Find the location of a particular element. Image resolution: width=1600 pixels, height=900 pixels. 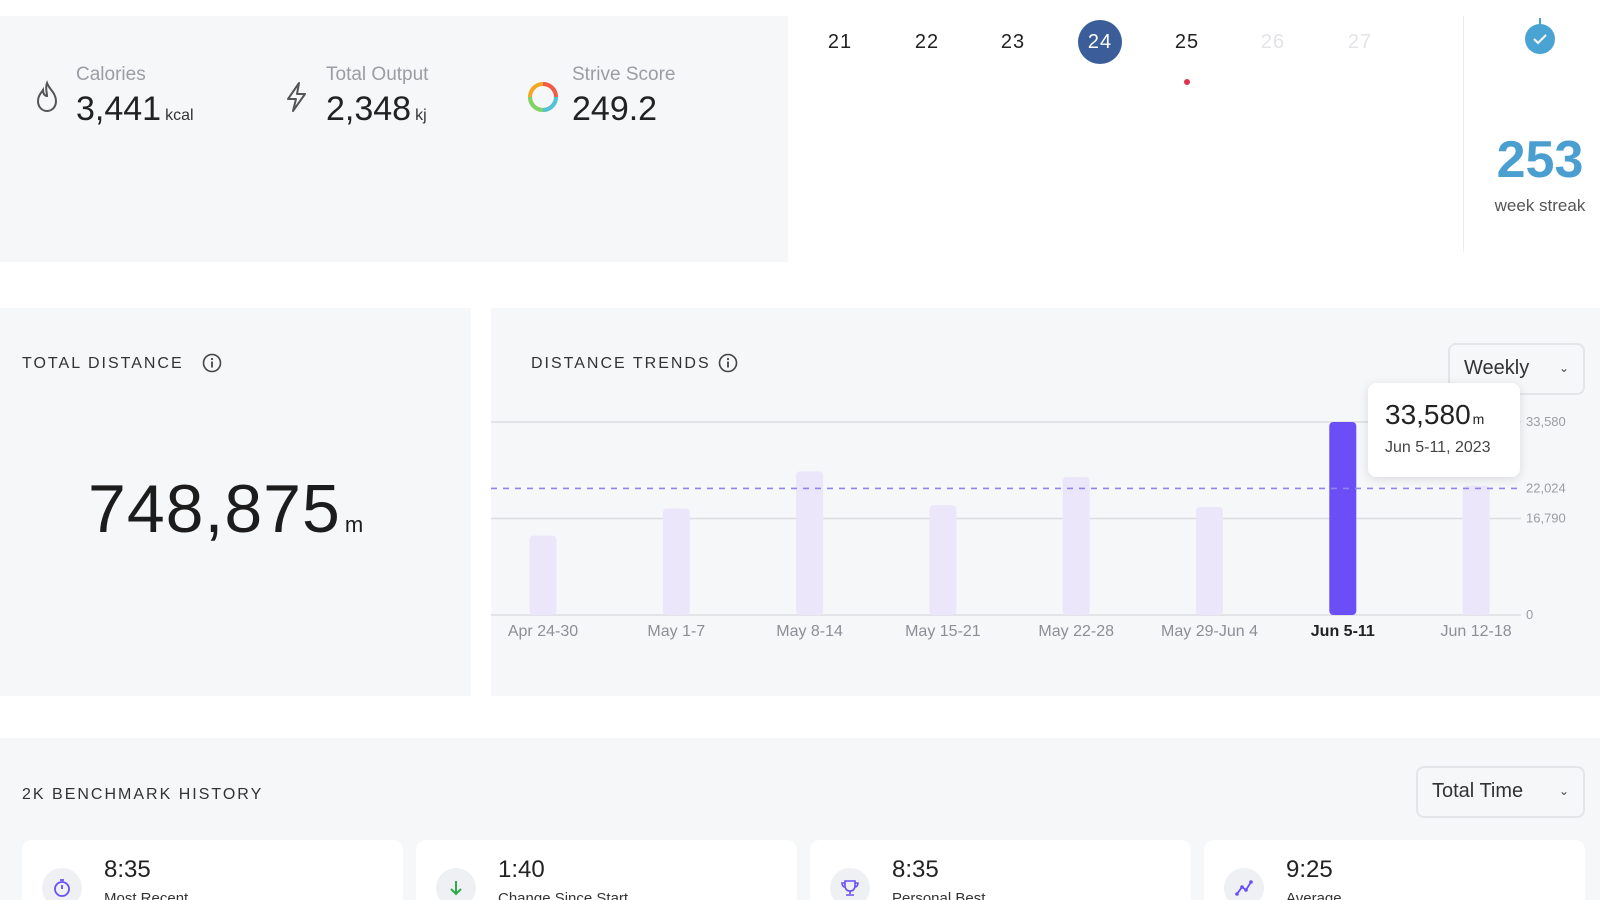

distance-trends-title: DISTANCE TRENDS is located at coordinates (621, 363).